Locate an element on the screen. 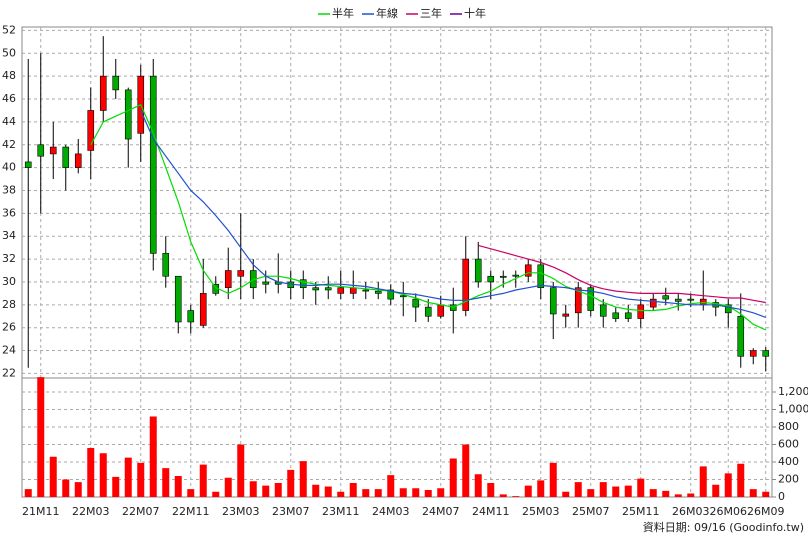 Image resolution: width=808 pixels, height=540 pixels. x-tick-label: 26M06 is located at coordinates (729, 511).